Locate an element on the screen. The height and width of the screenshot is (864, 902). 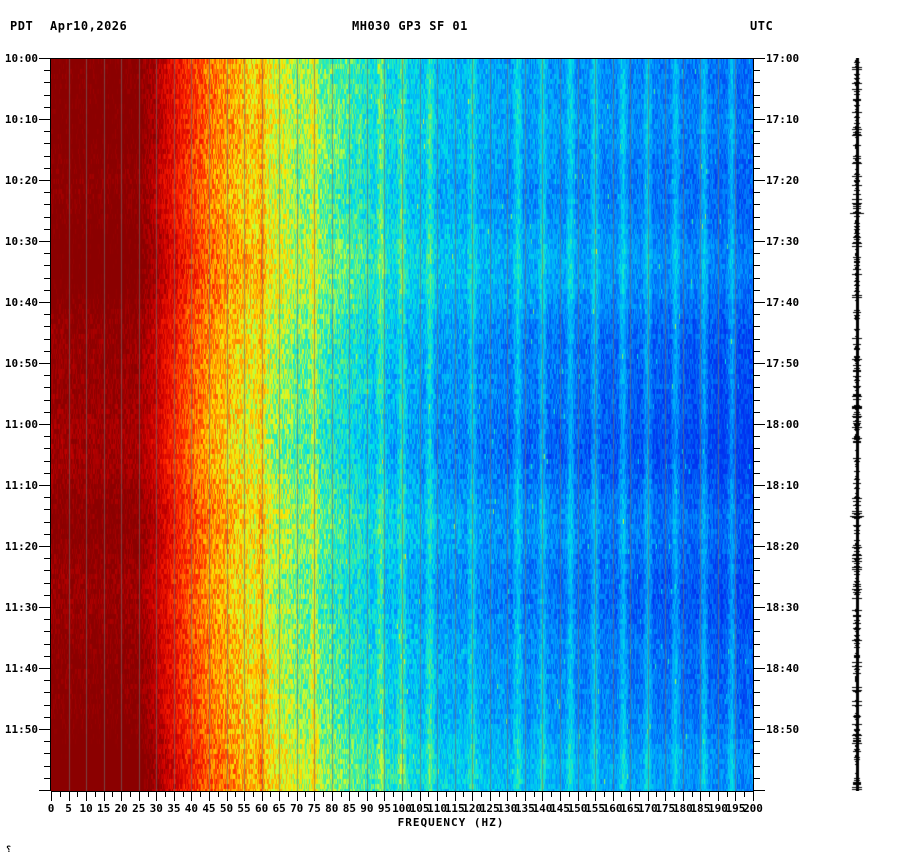
left-axis-time-label: 10:40 is located at coordinates (21, 302).